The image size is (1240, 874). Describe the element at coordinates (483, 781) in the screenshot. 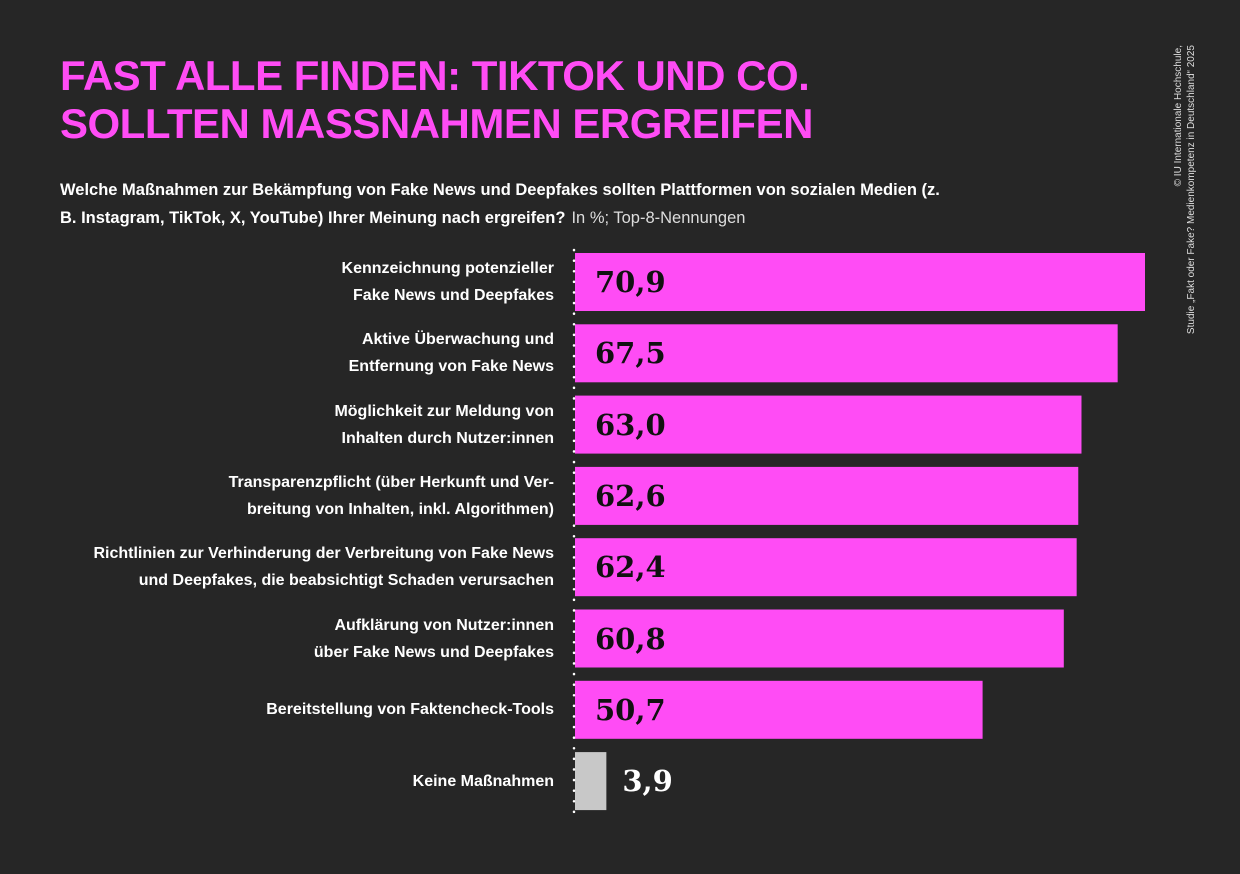

I see `category-label-text: Keine Maßnahmen` at that location.